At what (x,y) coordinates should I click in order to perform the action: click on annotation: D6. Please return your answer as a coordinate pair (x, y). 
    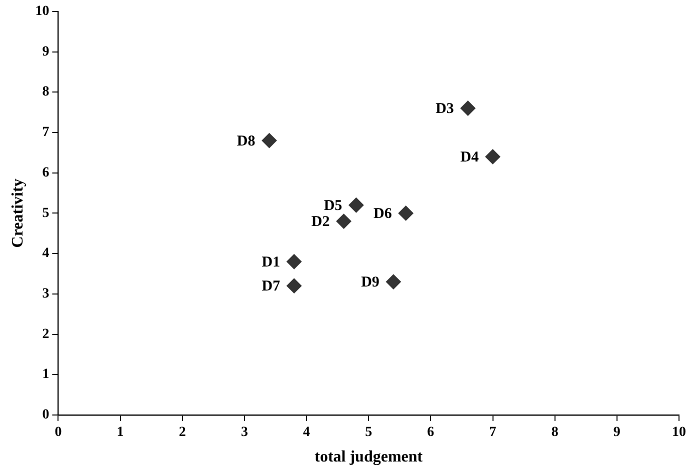
    Looking at the image, I should click on (383, 214).